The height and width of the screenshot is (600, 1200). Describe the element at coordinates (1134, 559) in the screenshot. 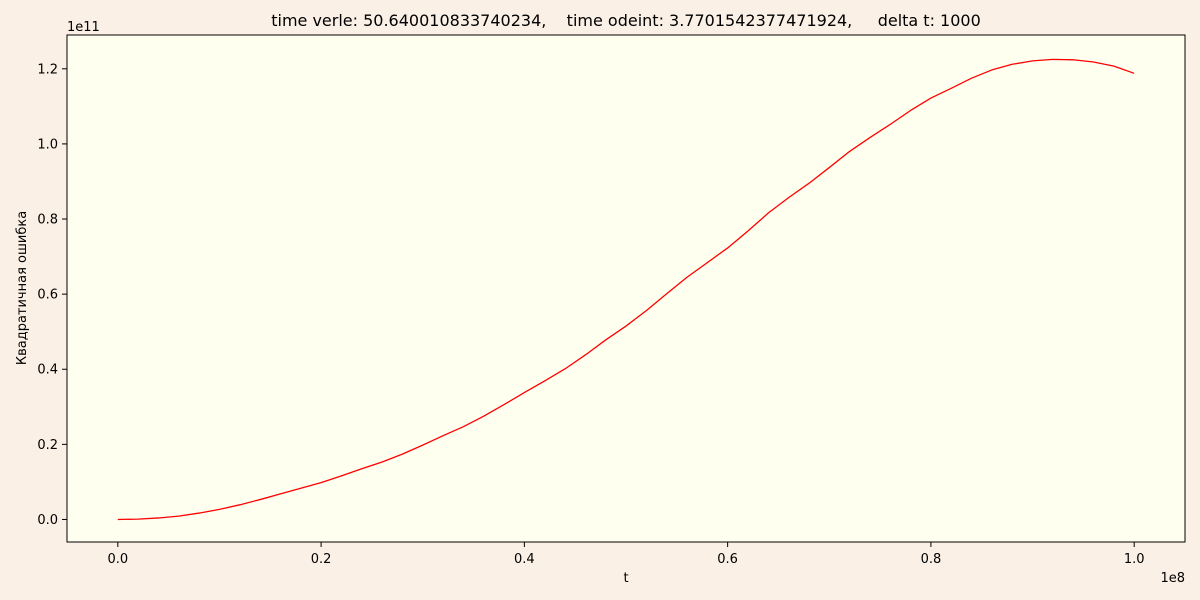

I see `x-tick-label: 1.0` at that location.